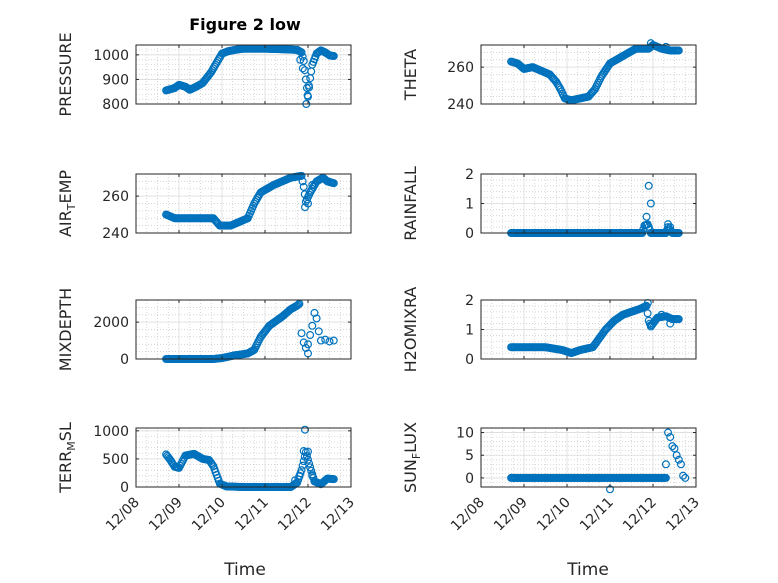  I want to click on subplot-air-temp: 240 260 AIRTEMP, so click(204, 206).